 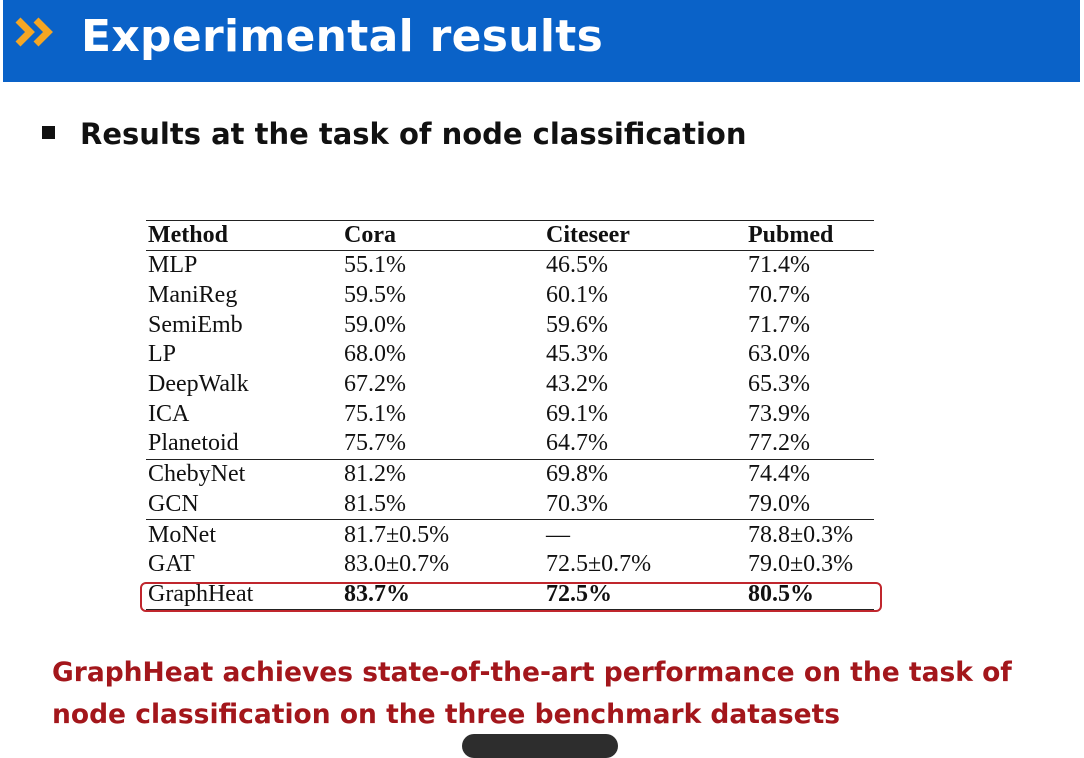 What do you see at coordinates (801, 564) in the screenshot?
I see `pubmed-cell: 79.0±0.3%` at bounding box center [801, 564].